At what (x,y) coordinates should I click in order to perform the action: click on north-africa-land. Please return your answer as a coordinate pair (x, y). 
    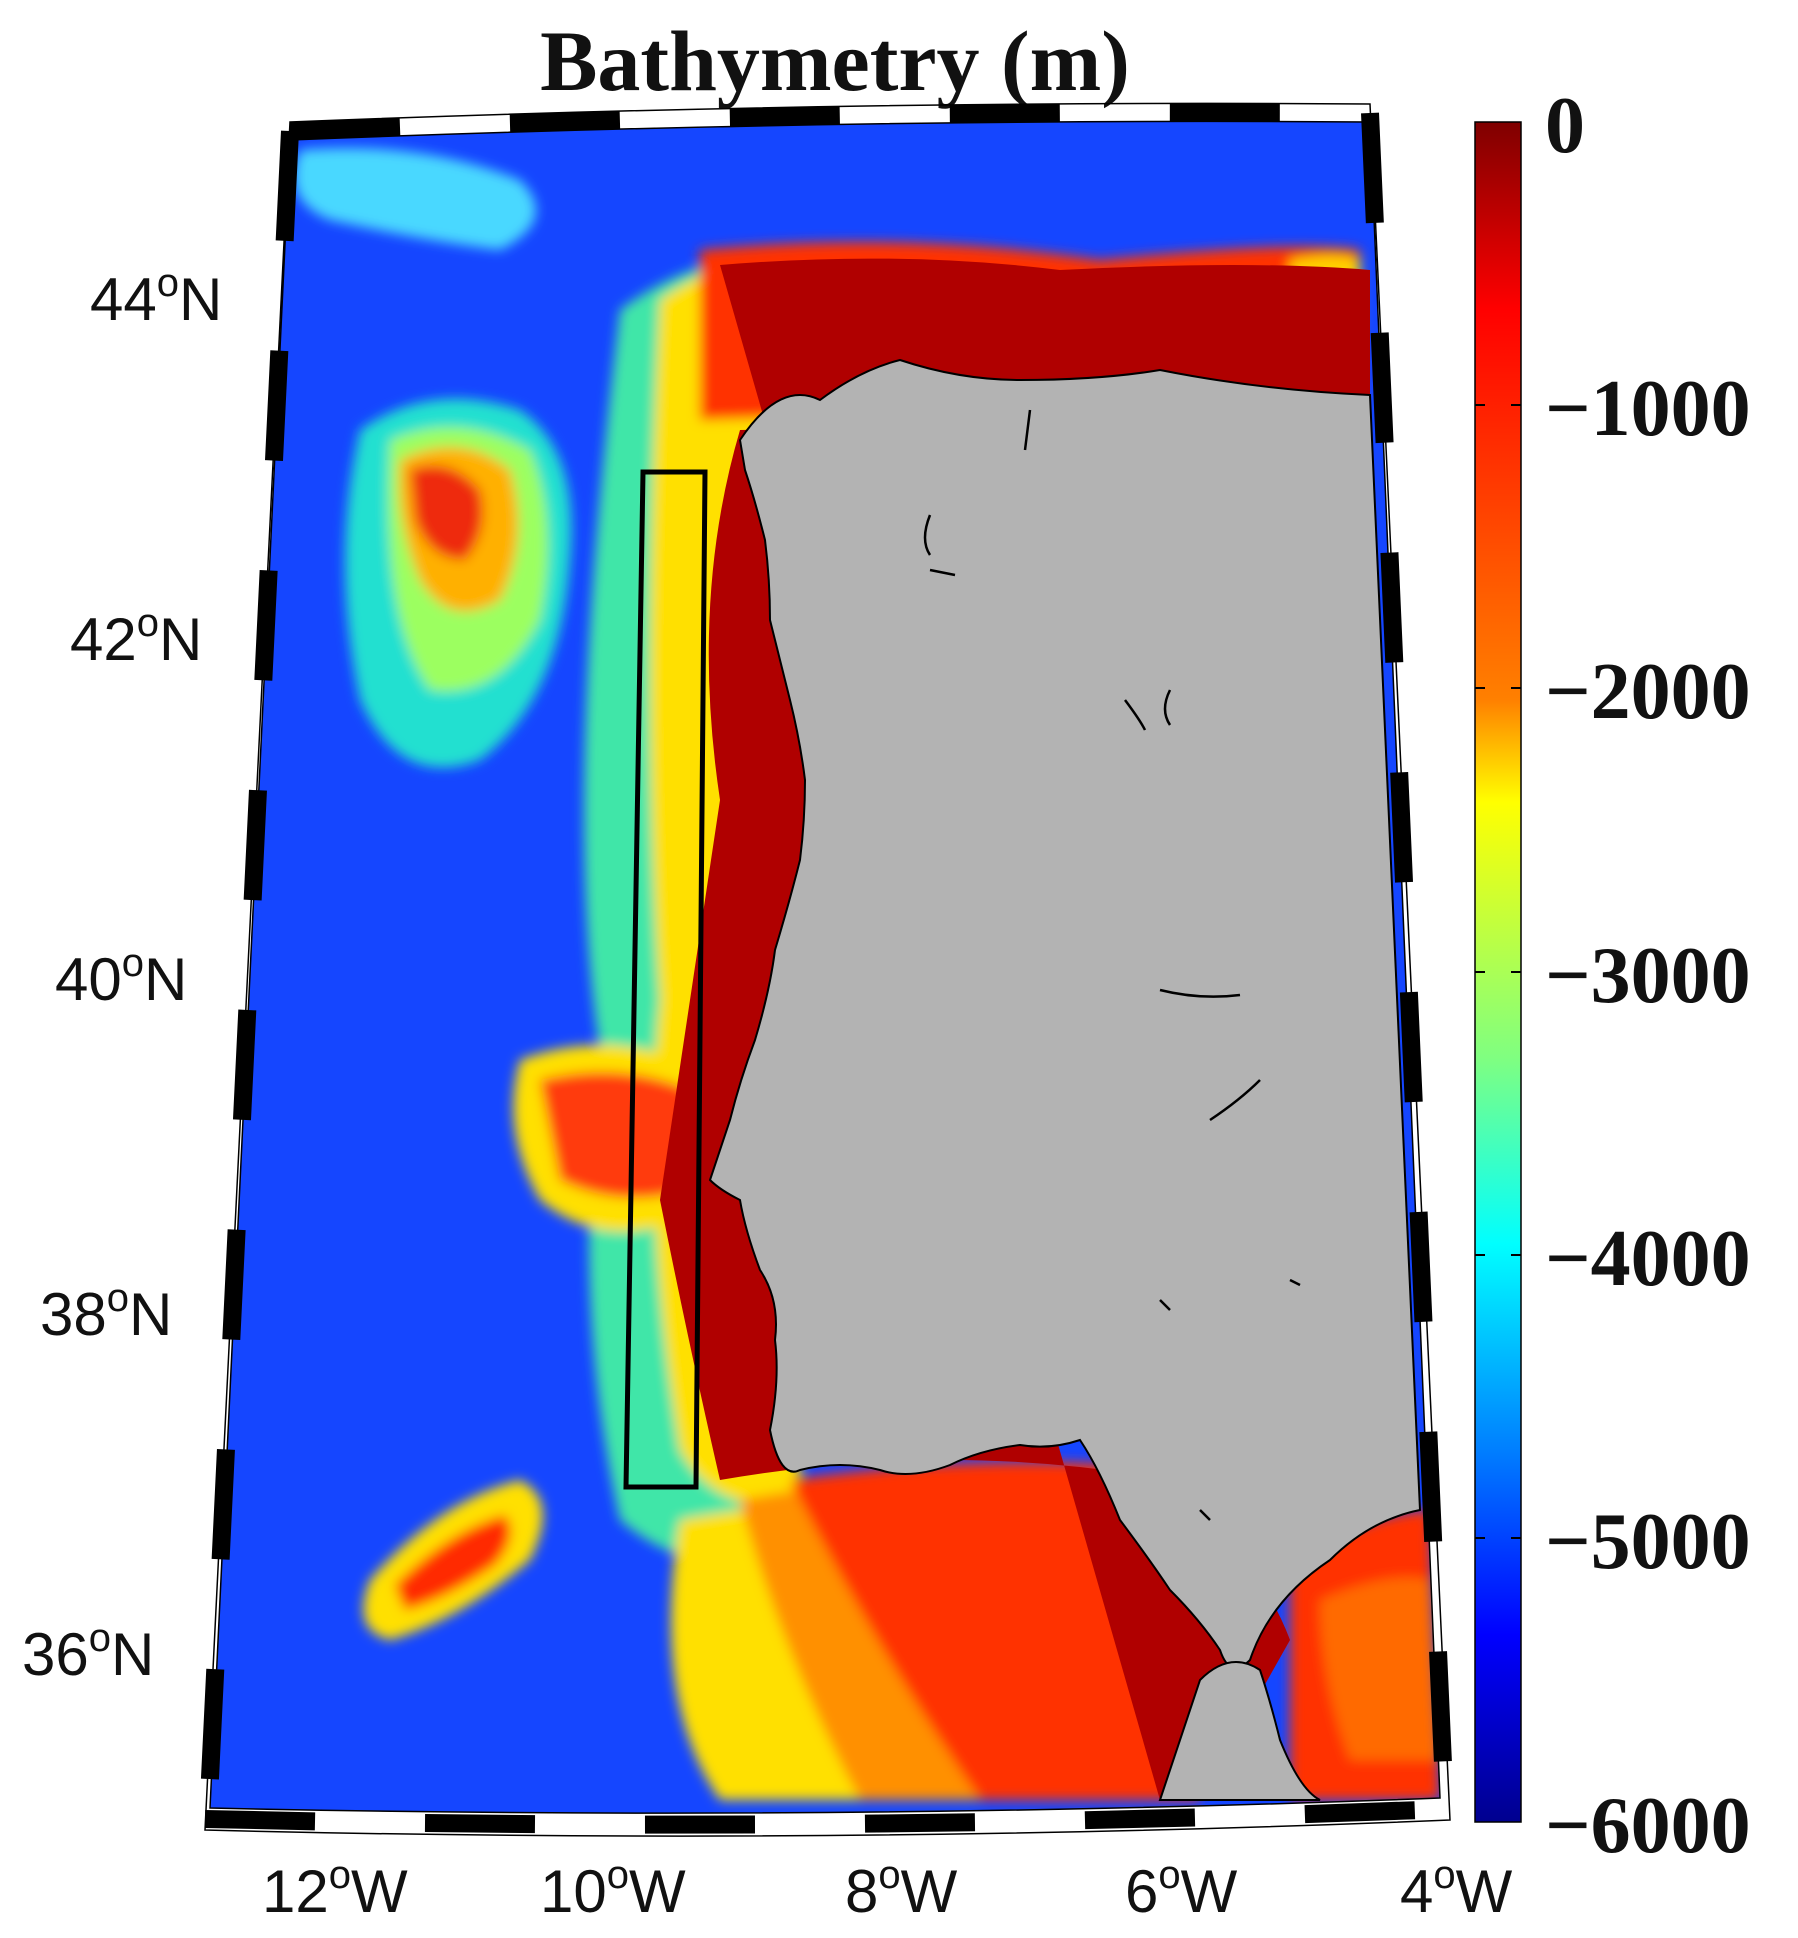
    Looking at the image, I should click on (1239, 1731).